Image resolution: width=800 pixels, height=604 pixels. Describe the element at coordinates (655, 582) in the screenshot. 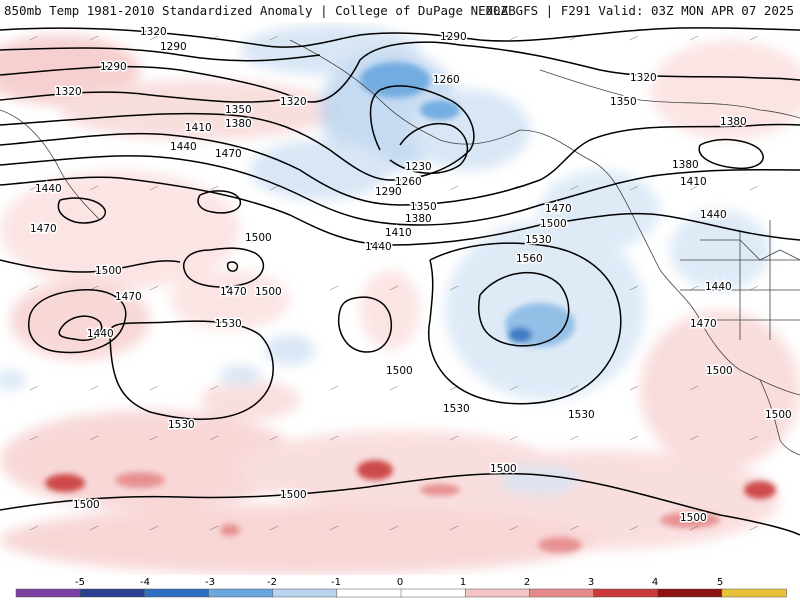

I see `colorbar-tick: 4` at that location.